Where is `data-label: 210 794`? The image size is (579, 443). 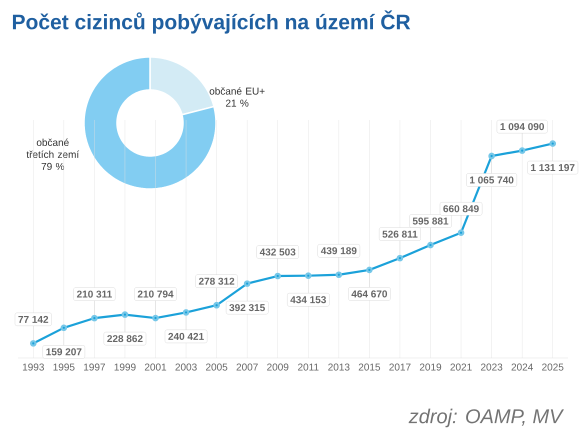 data-label: 210 794 is located at coordinates (156, 294).